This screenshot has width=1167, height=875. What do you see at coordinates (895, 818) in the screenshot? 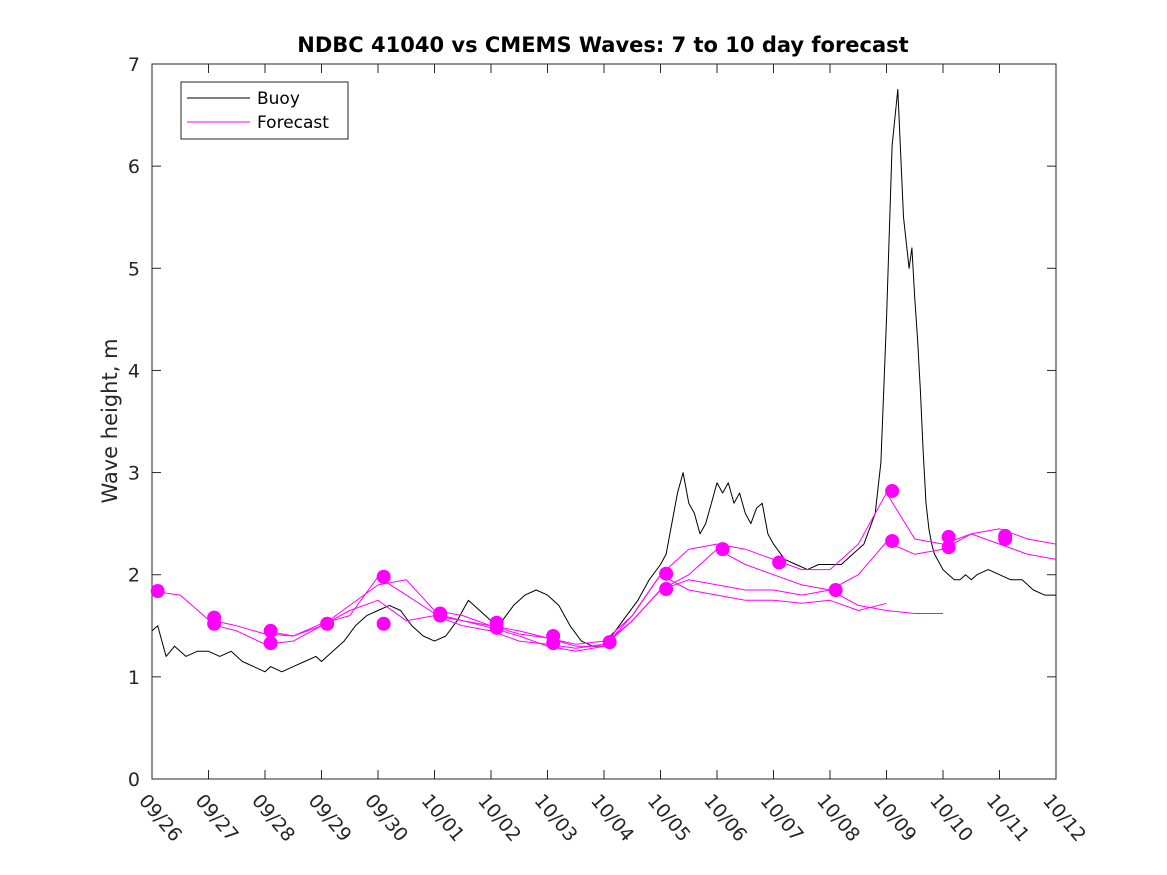
I see `x-tick-label: 10/09` at bounding box center [895, 818].